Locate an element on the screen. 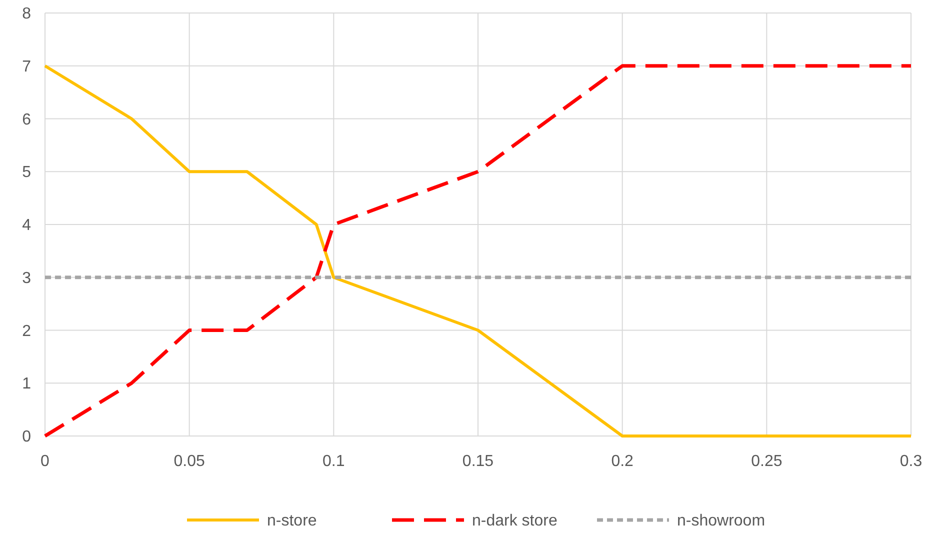 This screenshot has height=535, width=929. x-tick-label: 0.05 is located at coordinates (190, 461).